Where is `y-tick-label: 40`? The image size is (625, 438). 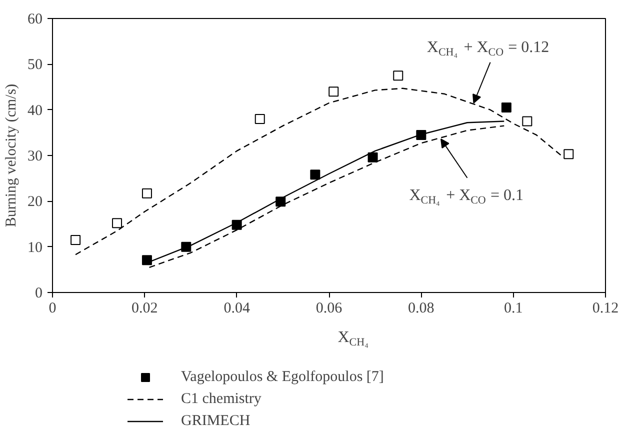 y-tick-label: 40 is located at coordinates (35, 110).